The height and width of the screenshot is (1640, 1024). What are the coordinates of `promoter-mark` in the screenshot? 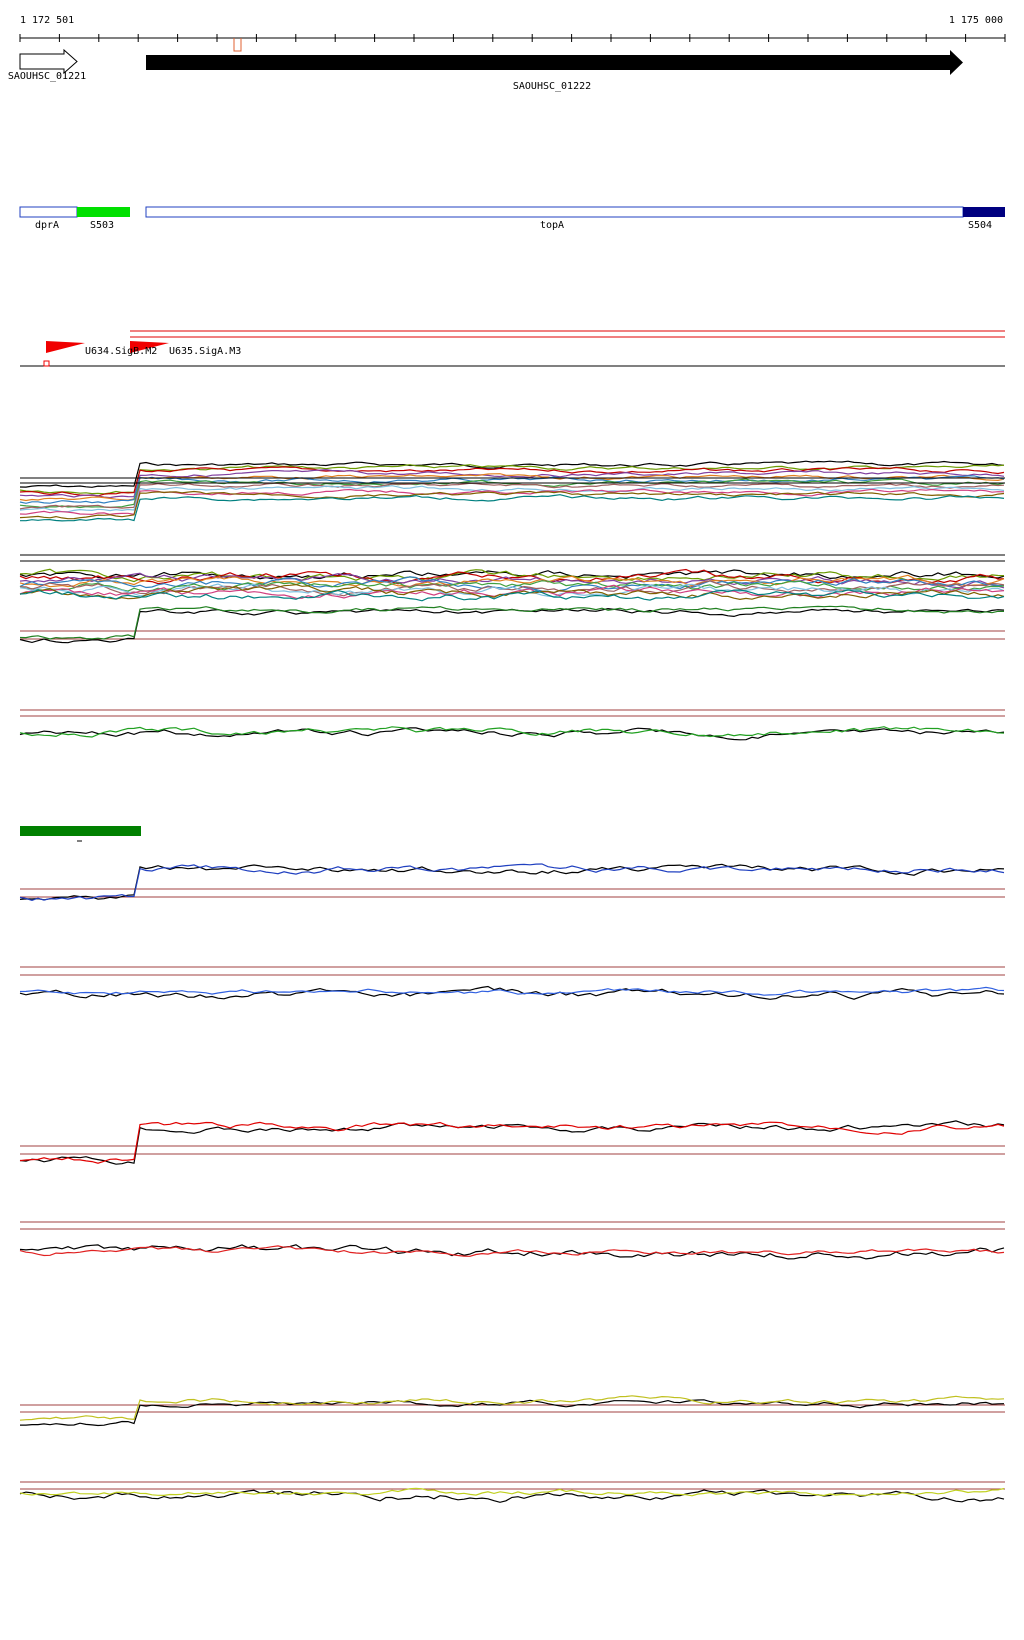 It's located at (46, 363).